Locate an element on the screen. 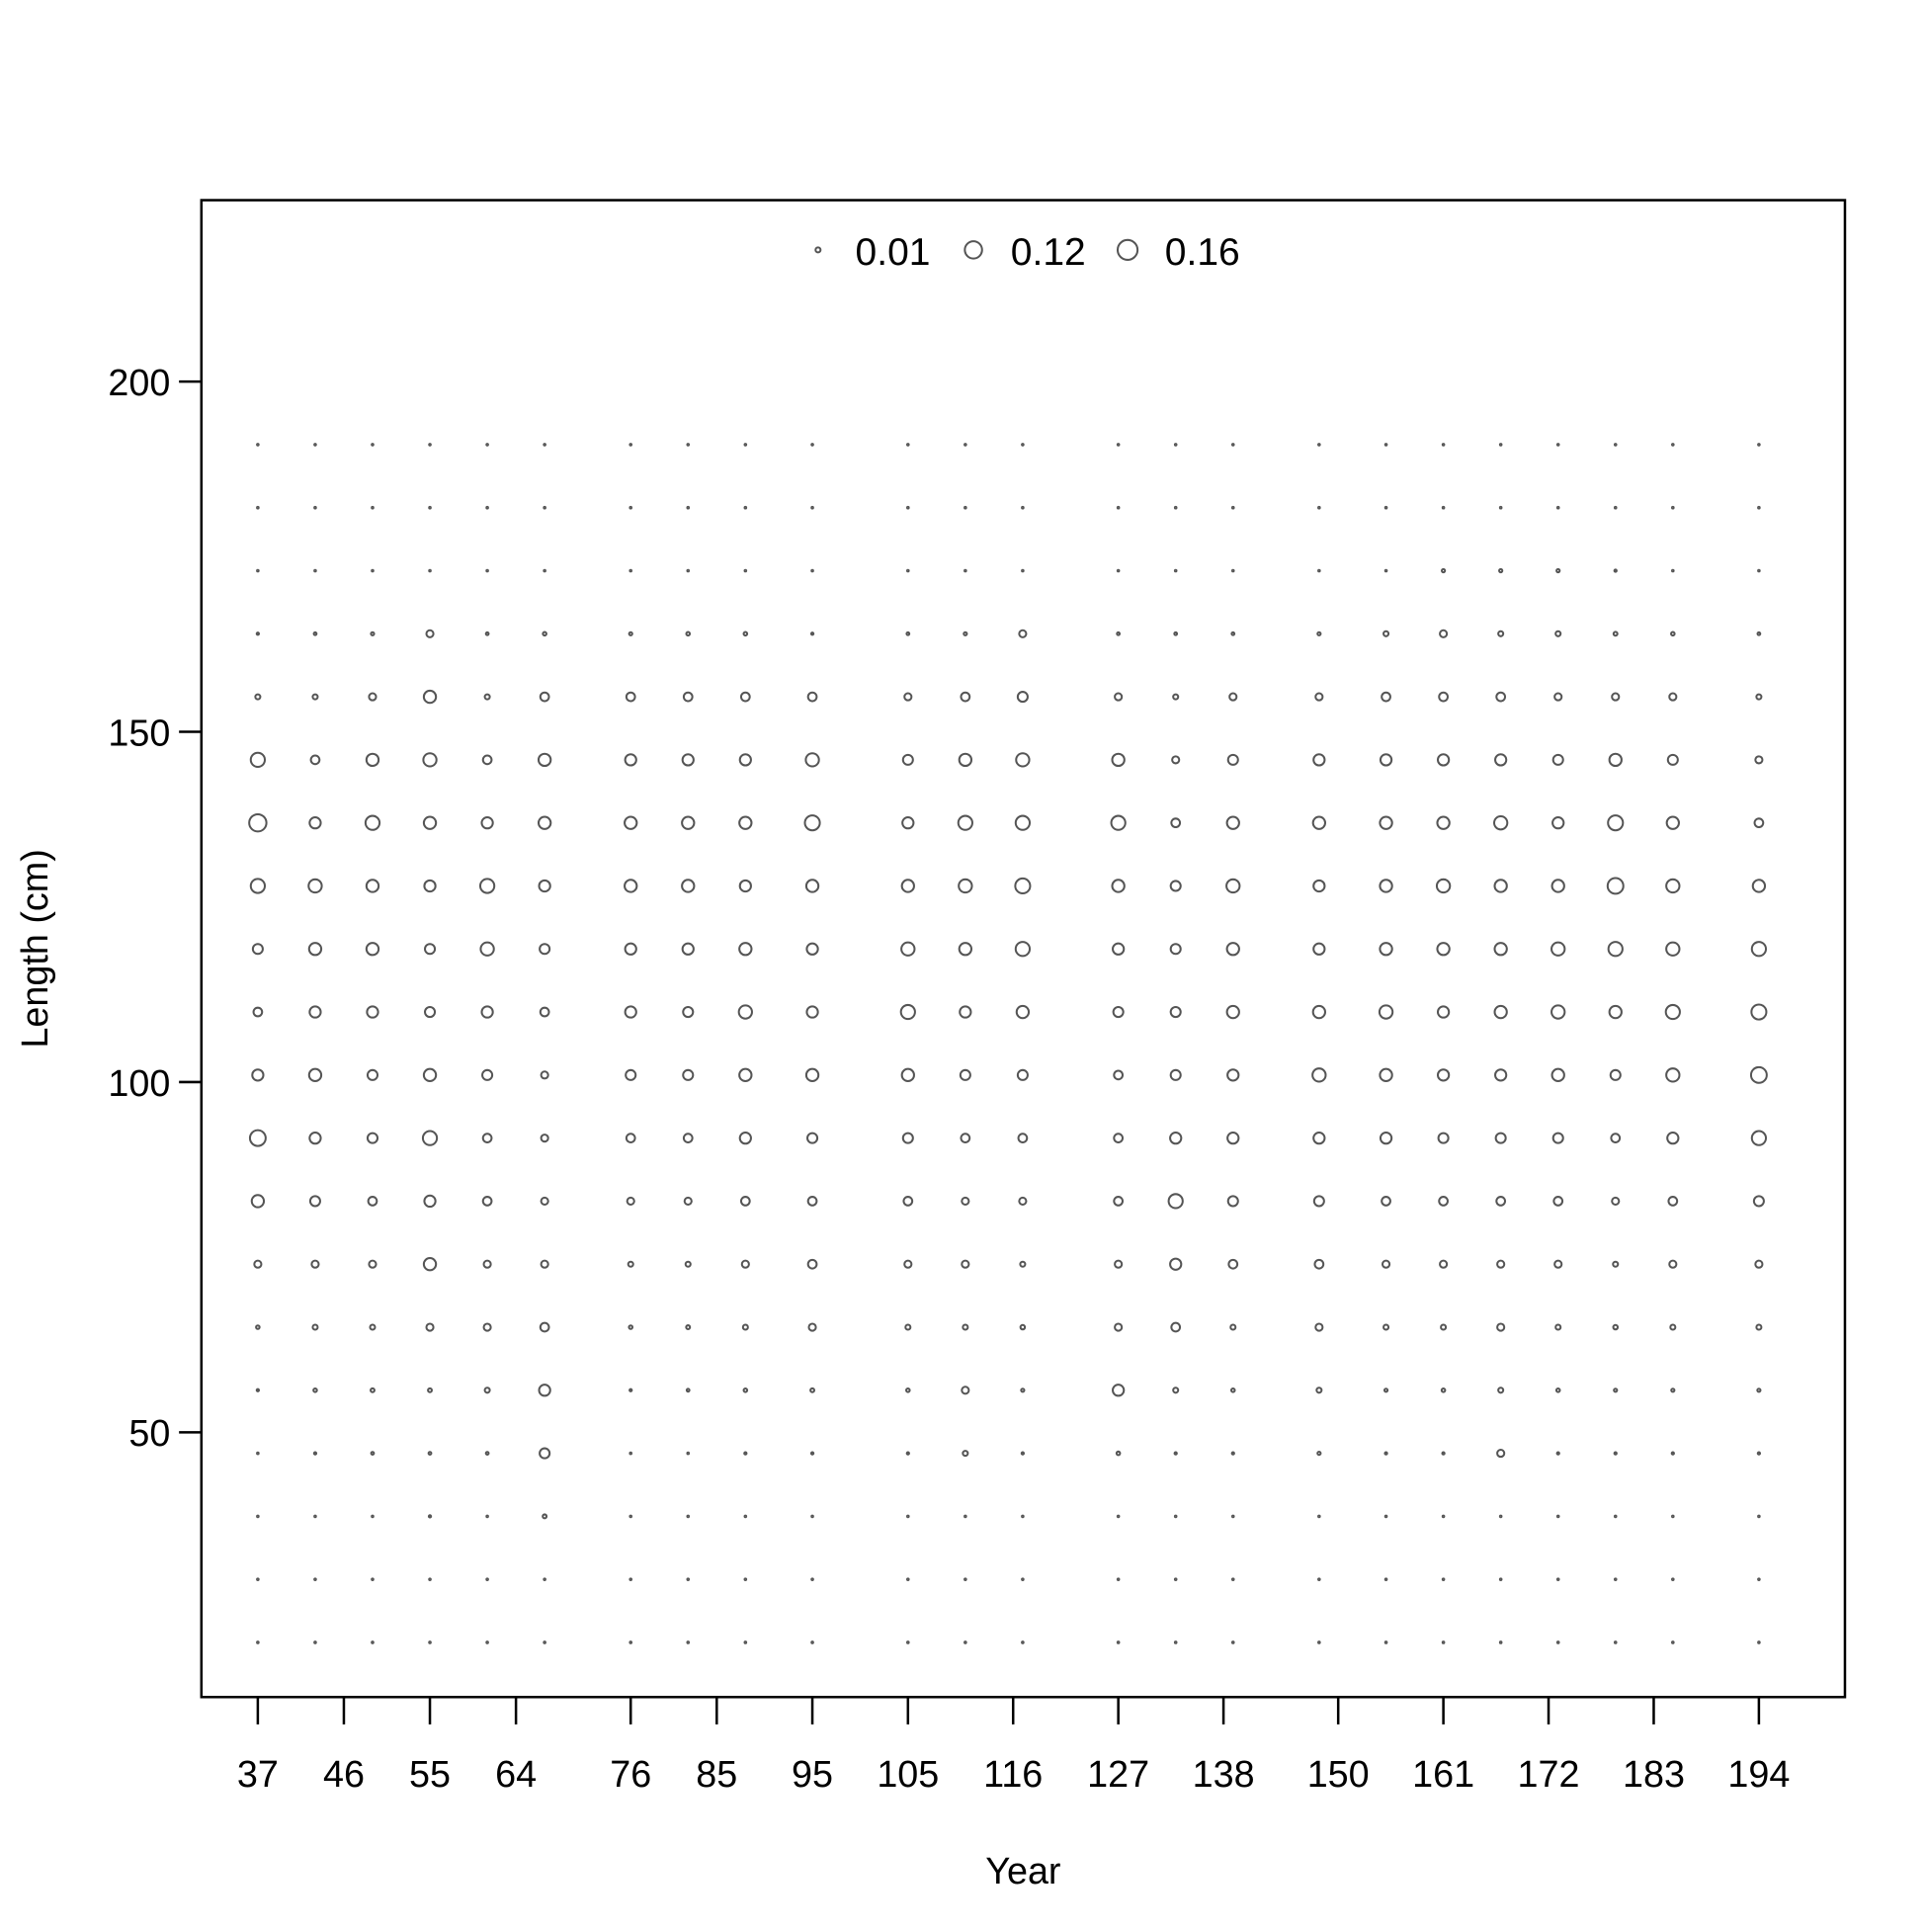  legend-label: 0.01 is located at coordinates (894, 252).